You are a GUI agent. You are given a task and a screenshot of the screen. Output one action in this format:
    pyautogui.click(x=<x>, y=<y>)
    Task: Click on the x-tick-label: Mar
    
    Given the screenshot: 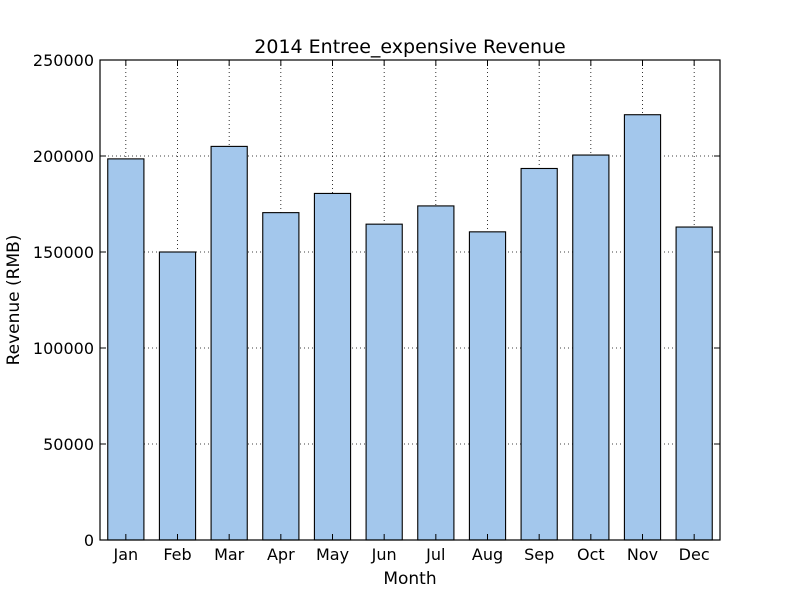 What is the action you would take?
    pyautogui.click(x=229, y=554)
    